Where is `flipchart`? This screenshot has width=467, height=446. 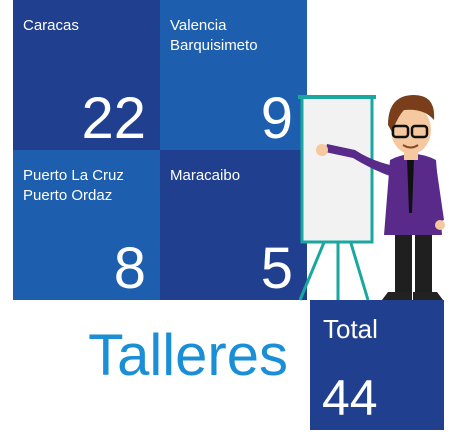 flipchart is located at coordinates (337, 198).